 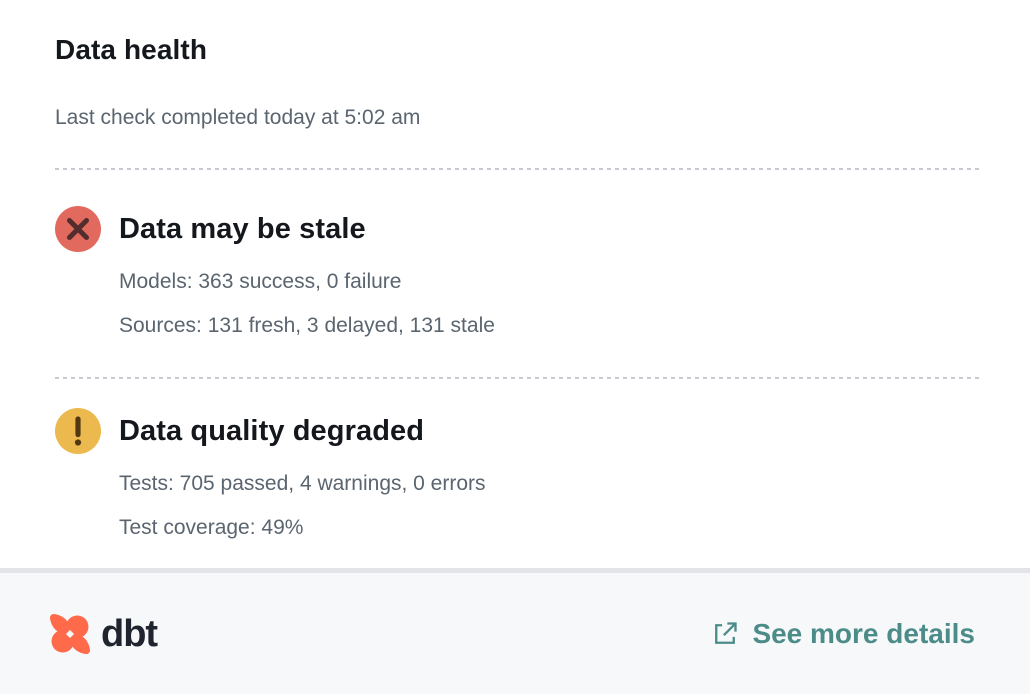 What do you see at coordinates (260, 281) in the screenshot?
I see `models-summary: Models: 363 success, 0 failure` at bounding box center [260, 281].